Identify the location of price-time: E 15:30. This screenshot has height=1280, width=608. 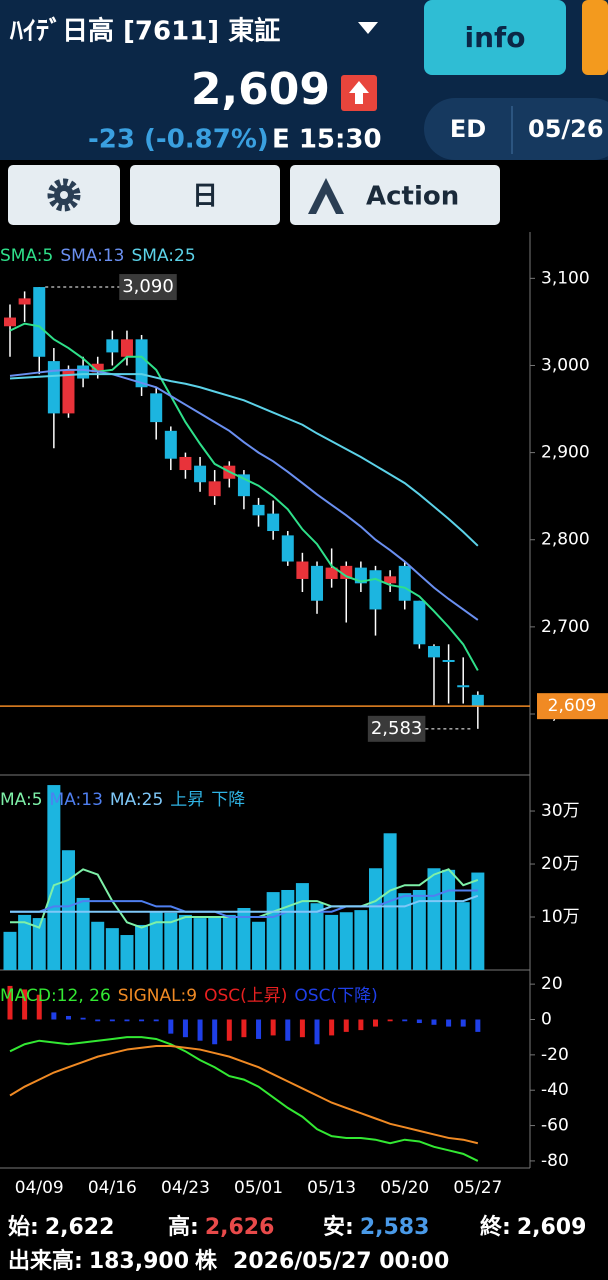
(327, 140).